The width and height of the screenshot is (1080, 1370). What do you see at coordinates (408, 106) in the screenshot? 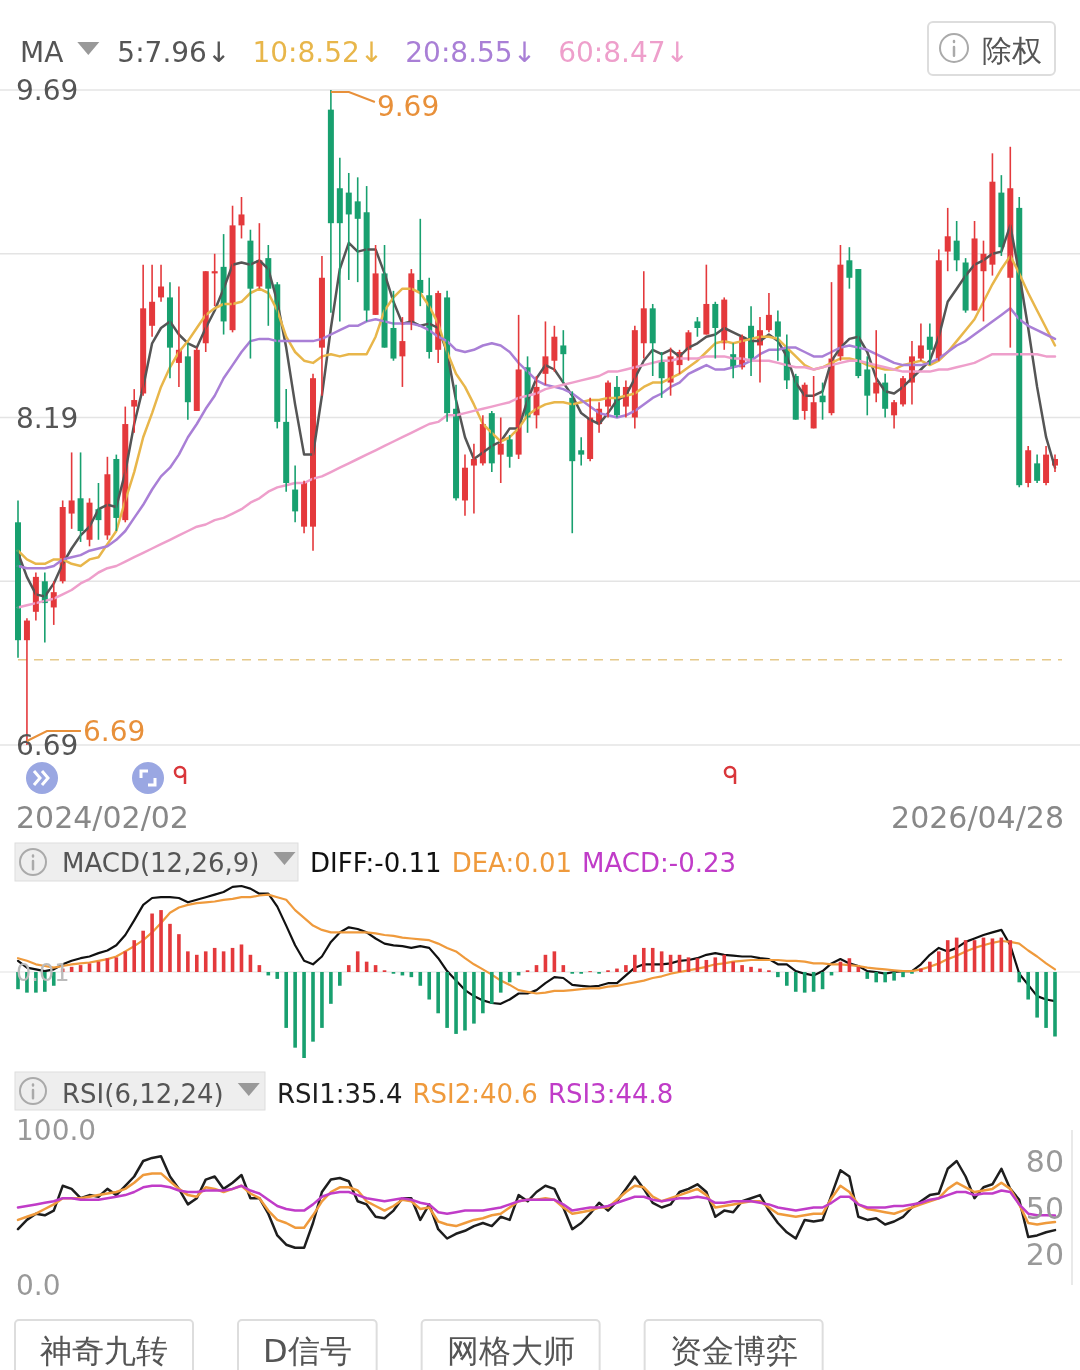
I see `annotation: 9.69` at bounding box center [408, 106].